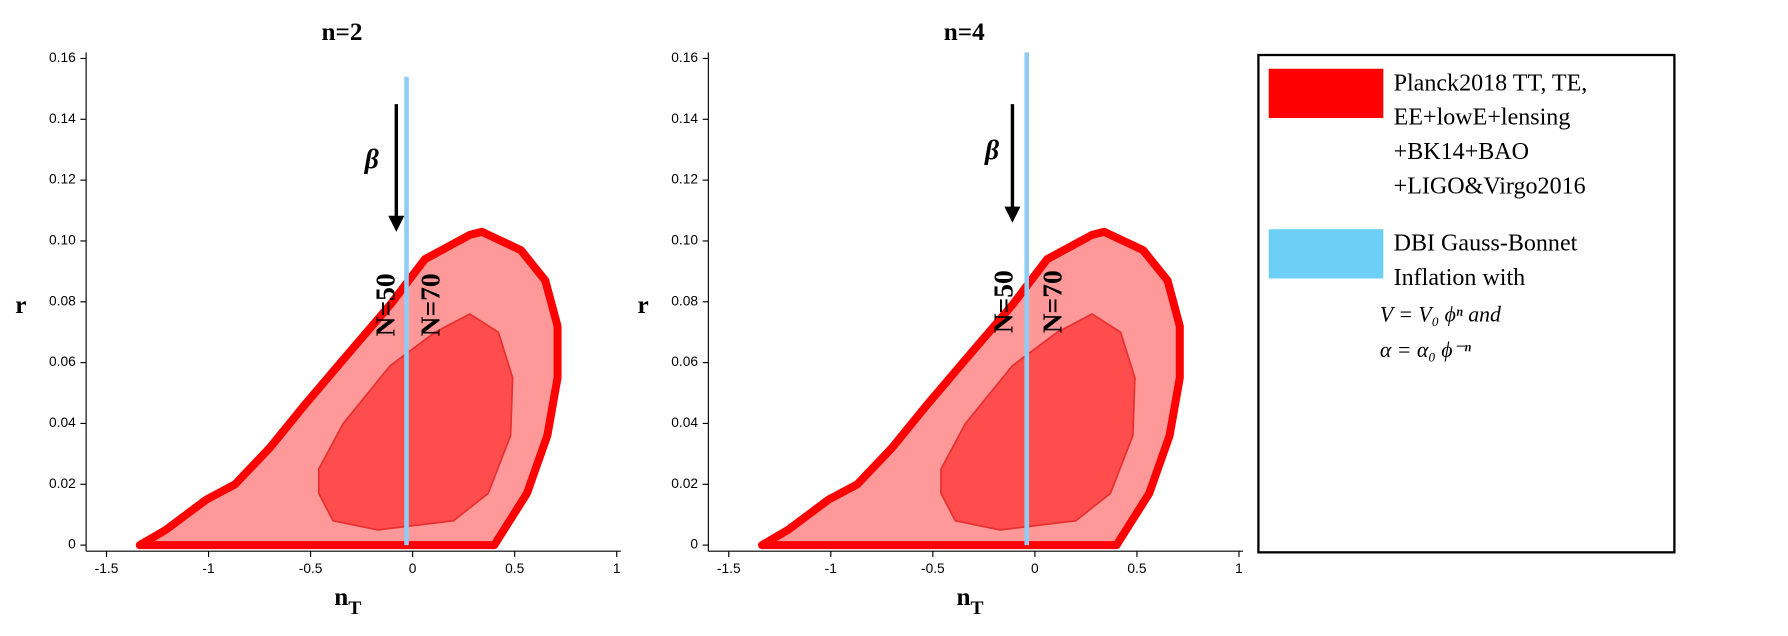 The image size is (1788, 636). I want to click on chart-title: n=4, so click(964, 32).